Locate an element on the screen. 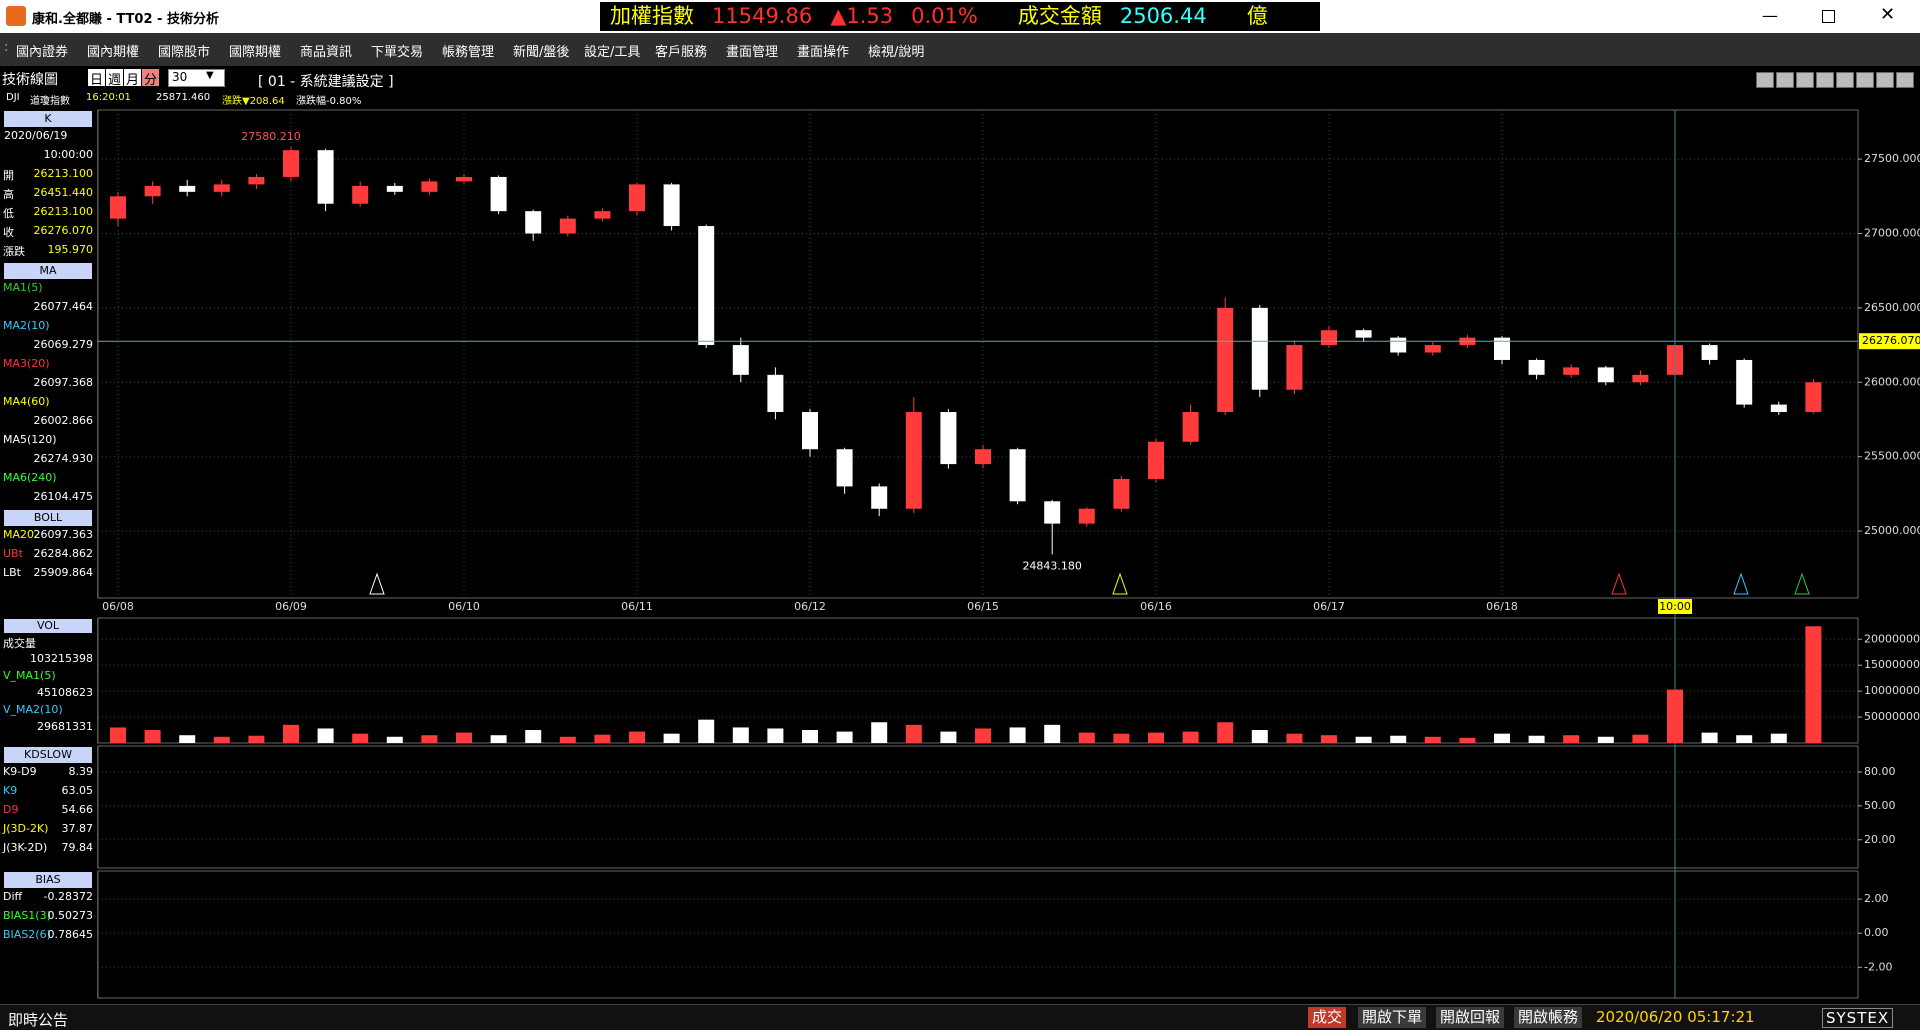  quote-index-name: 加權指數 is located at coordinates (652, 16).